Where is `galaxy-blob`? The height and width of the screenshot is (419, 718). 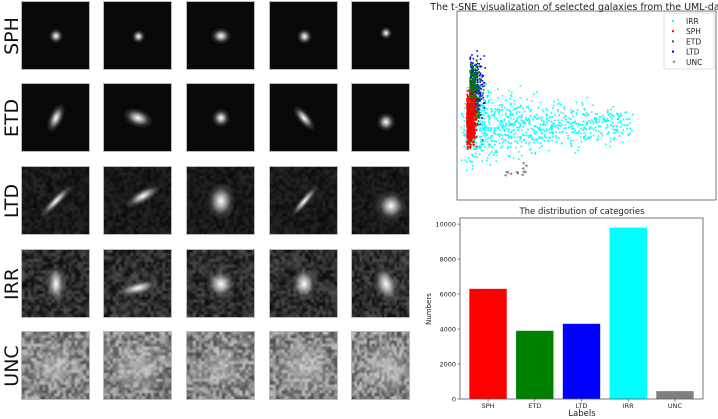
galaxy-blob is located at coordinates (138, 36).